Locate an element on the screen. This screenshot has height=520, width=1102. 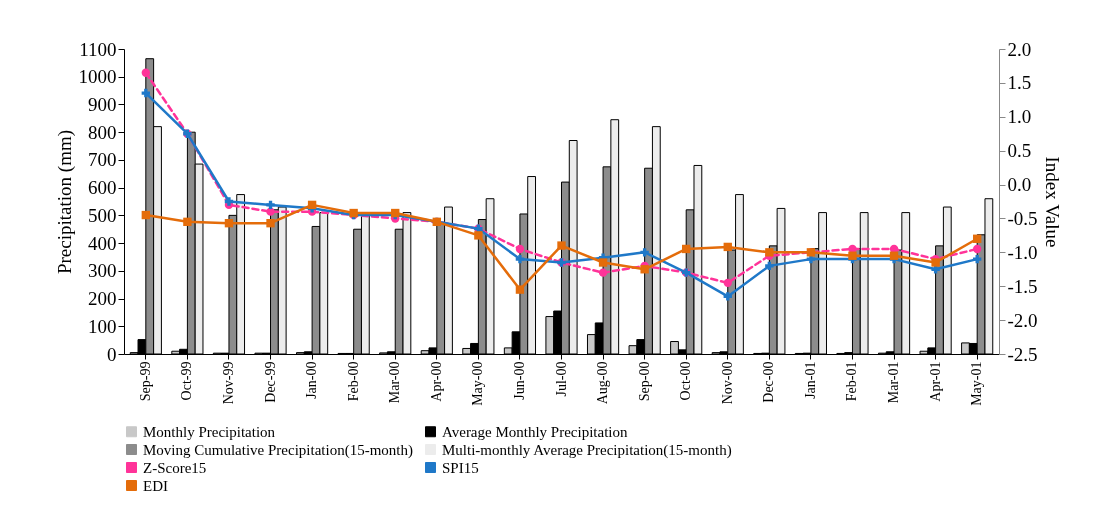
legend-label: Average Monthly Precipitation is located at coordinates (535, 431).